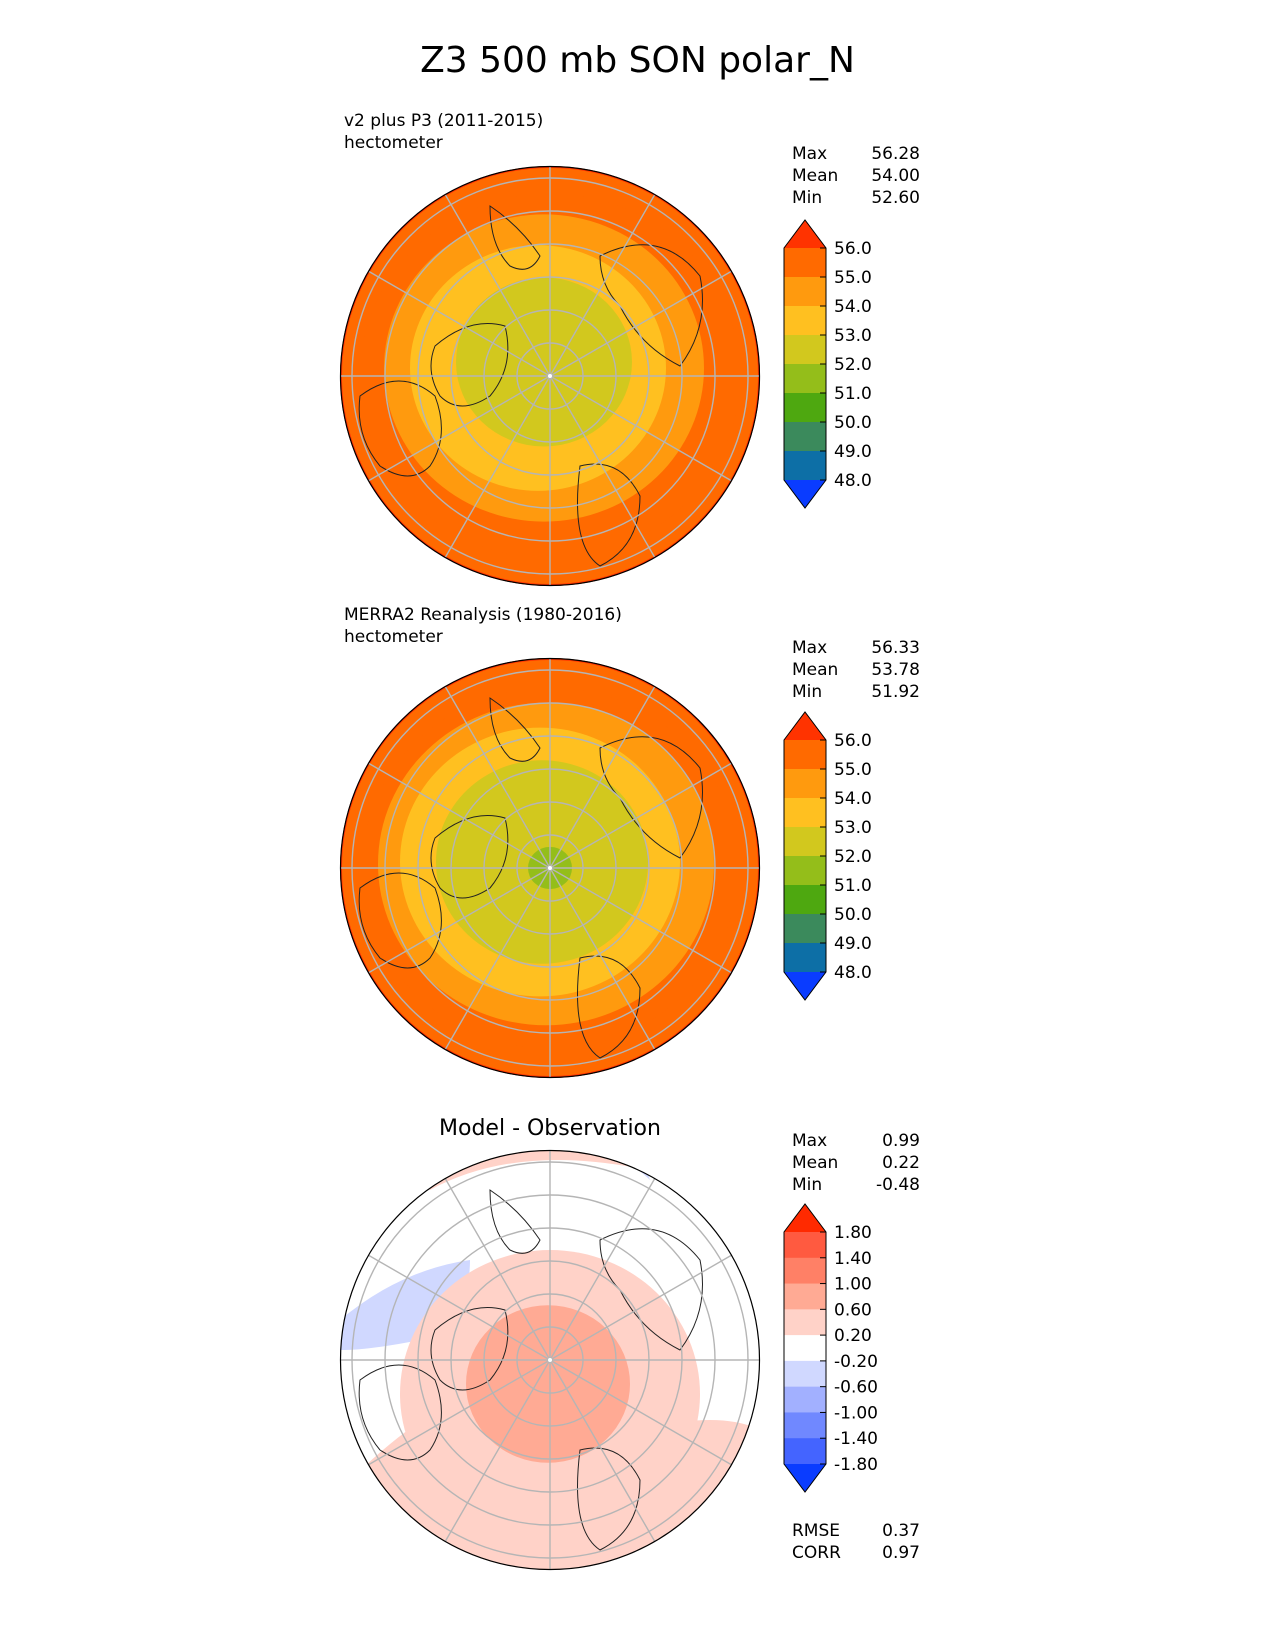 This screenshot has height=1650, width=1275. Describe the element at coordinates (853, 249) in the screenshot. I see `colorbar-tick-label: 56.0` at that location.